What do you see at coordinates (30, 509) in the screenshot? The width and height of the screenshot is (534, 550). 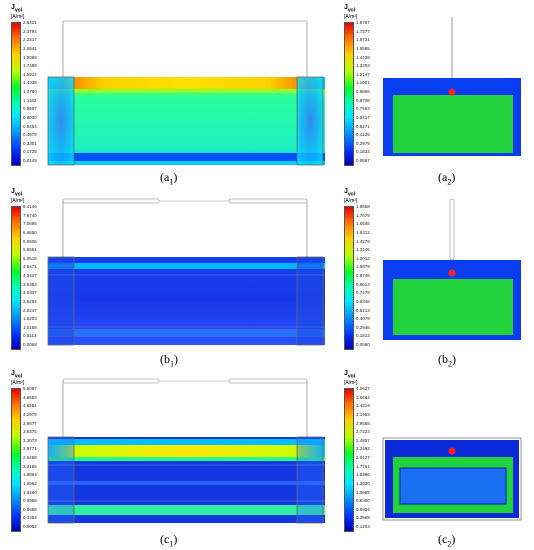 I see `legend-tick-label: 0.6656` at bounding box center [30, 509].